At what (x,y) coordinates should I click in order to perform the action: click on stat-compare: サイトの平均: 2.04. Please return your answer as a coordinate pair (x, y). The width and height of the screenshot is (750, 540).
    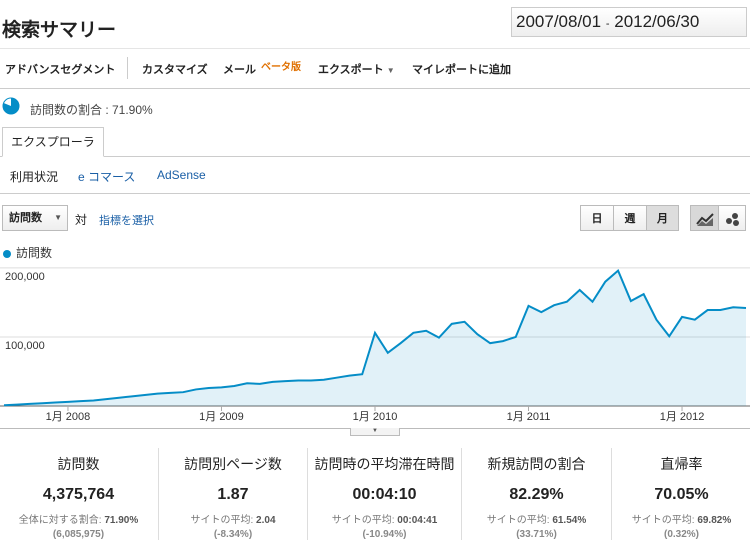
    Looking at the image, I should click on (233, 518).